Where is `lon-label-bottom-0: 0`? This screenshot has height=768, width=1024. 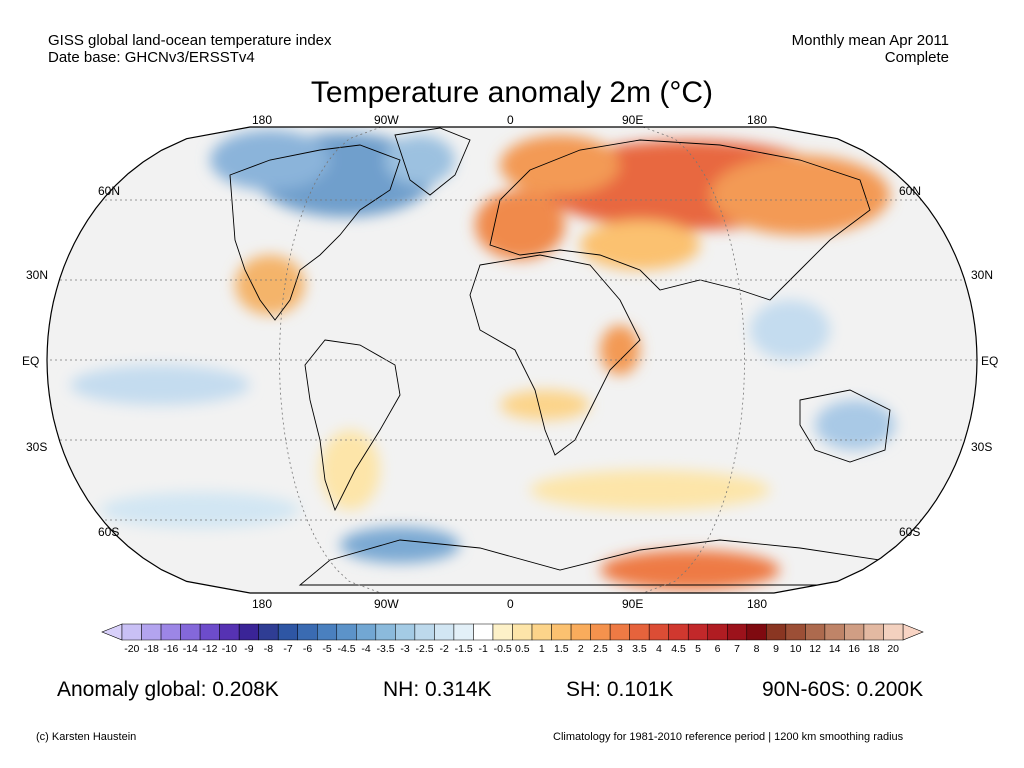
lon-label-bottom-0: 0 is located at coordinates (510, 604).